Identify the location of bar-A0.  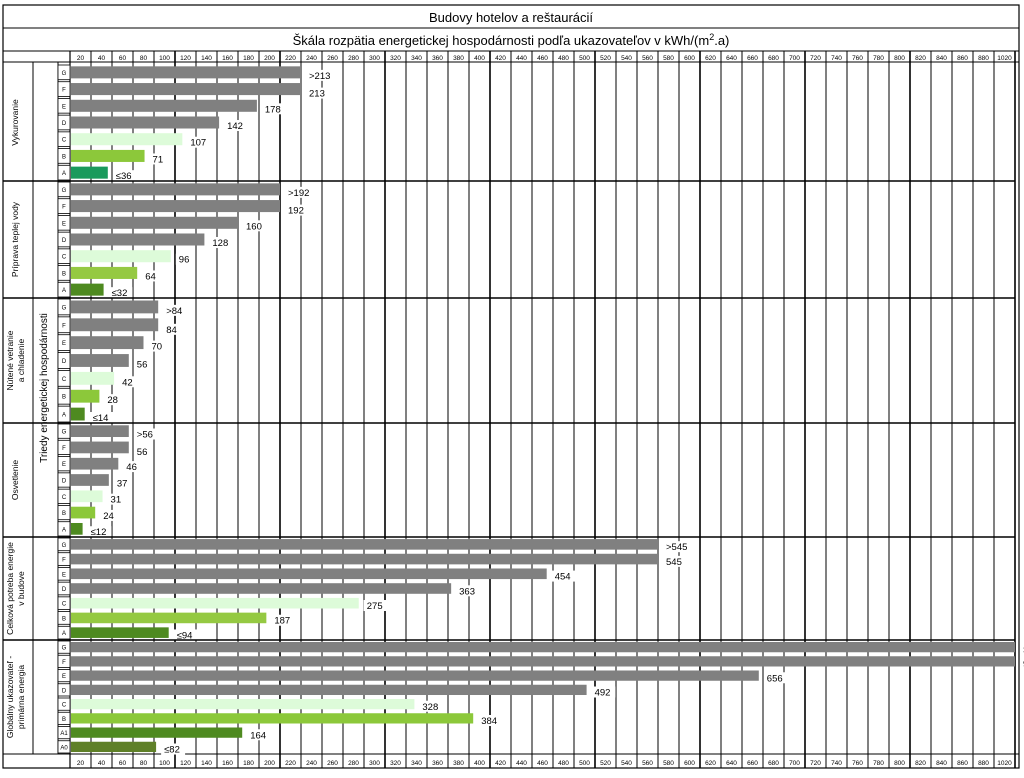
(114, 747).